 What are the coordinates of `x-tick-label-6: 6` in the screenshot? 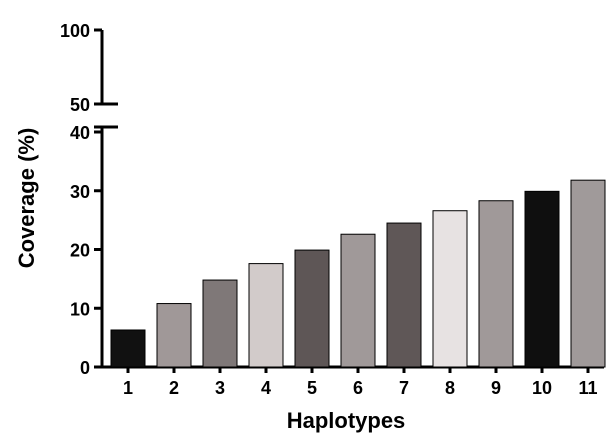 It's located at (358, 388).